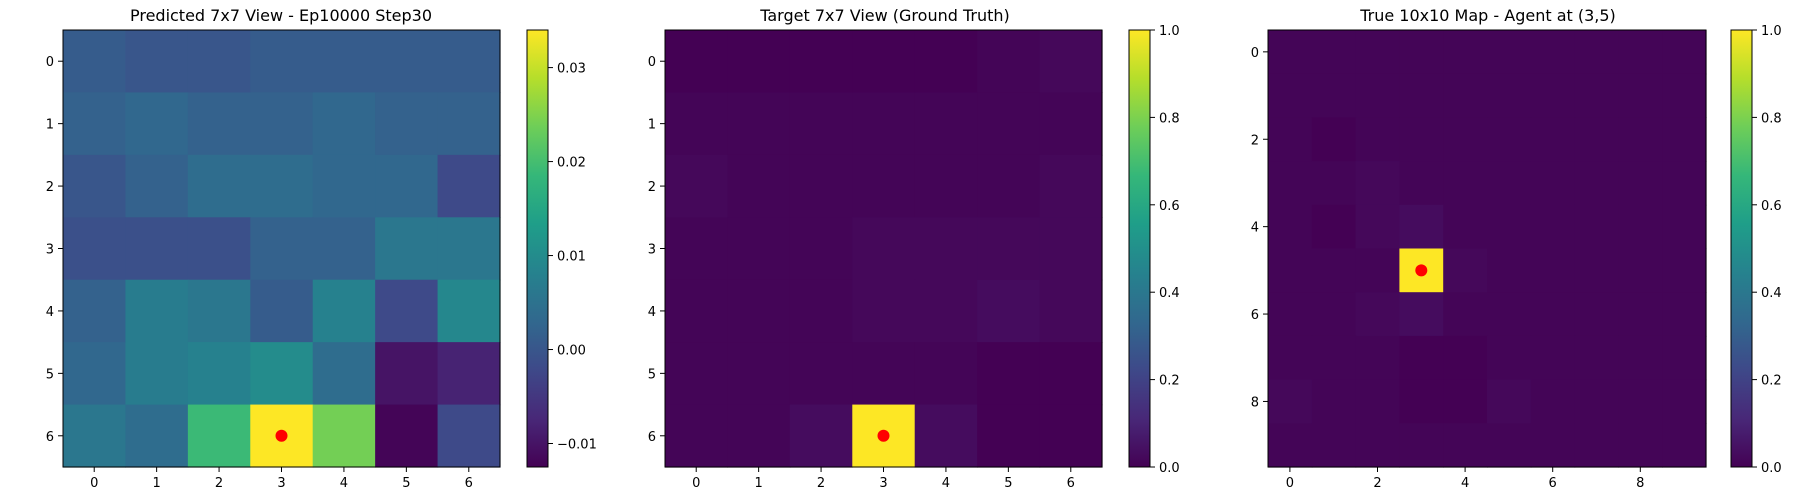  Describe the element at coordinates (1487, 15) in the screenshot. I see `panel-title-true-map: True 10x10 Map - Agent at (3,5)` at that location.